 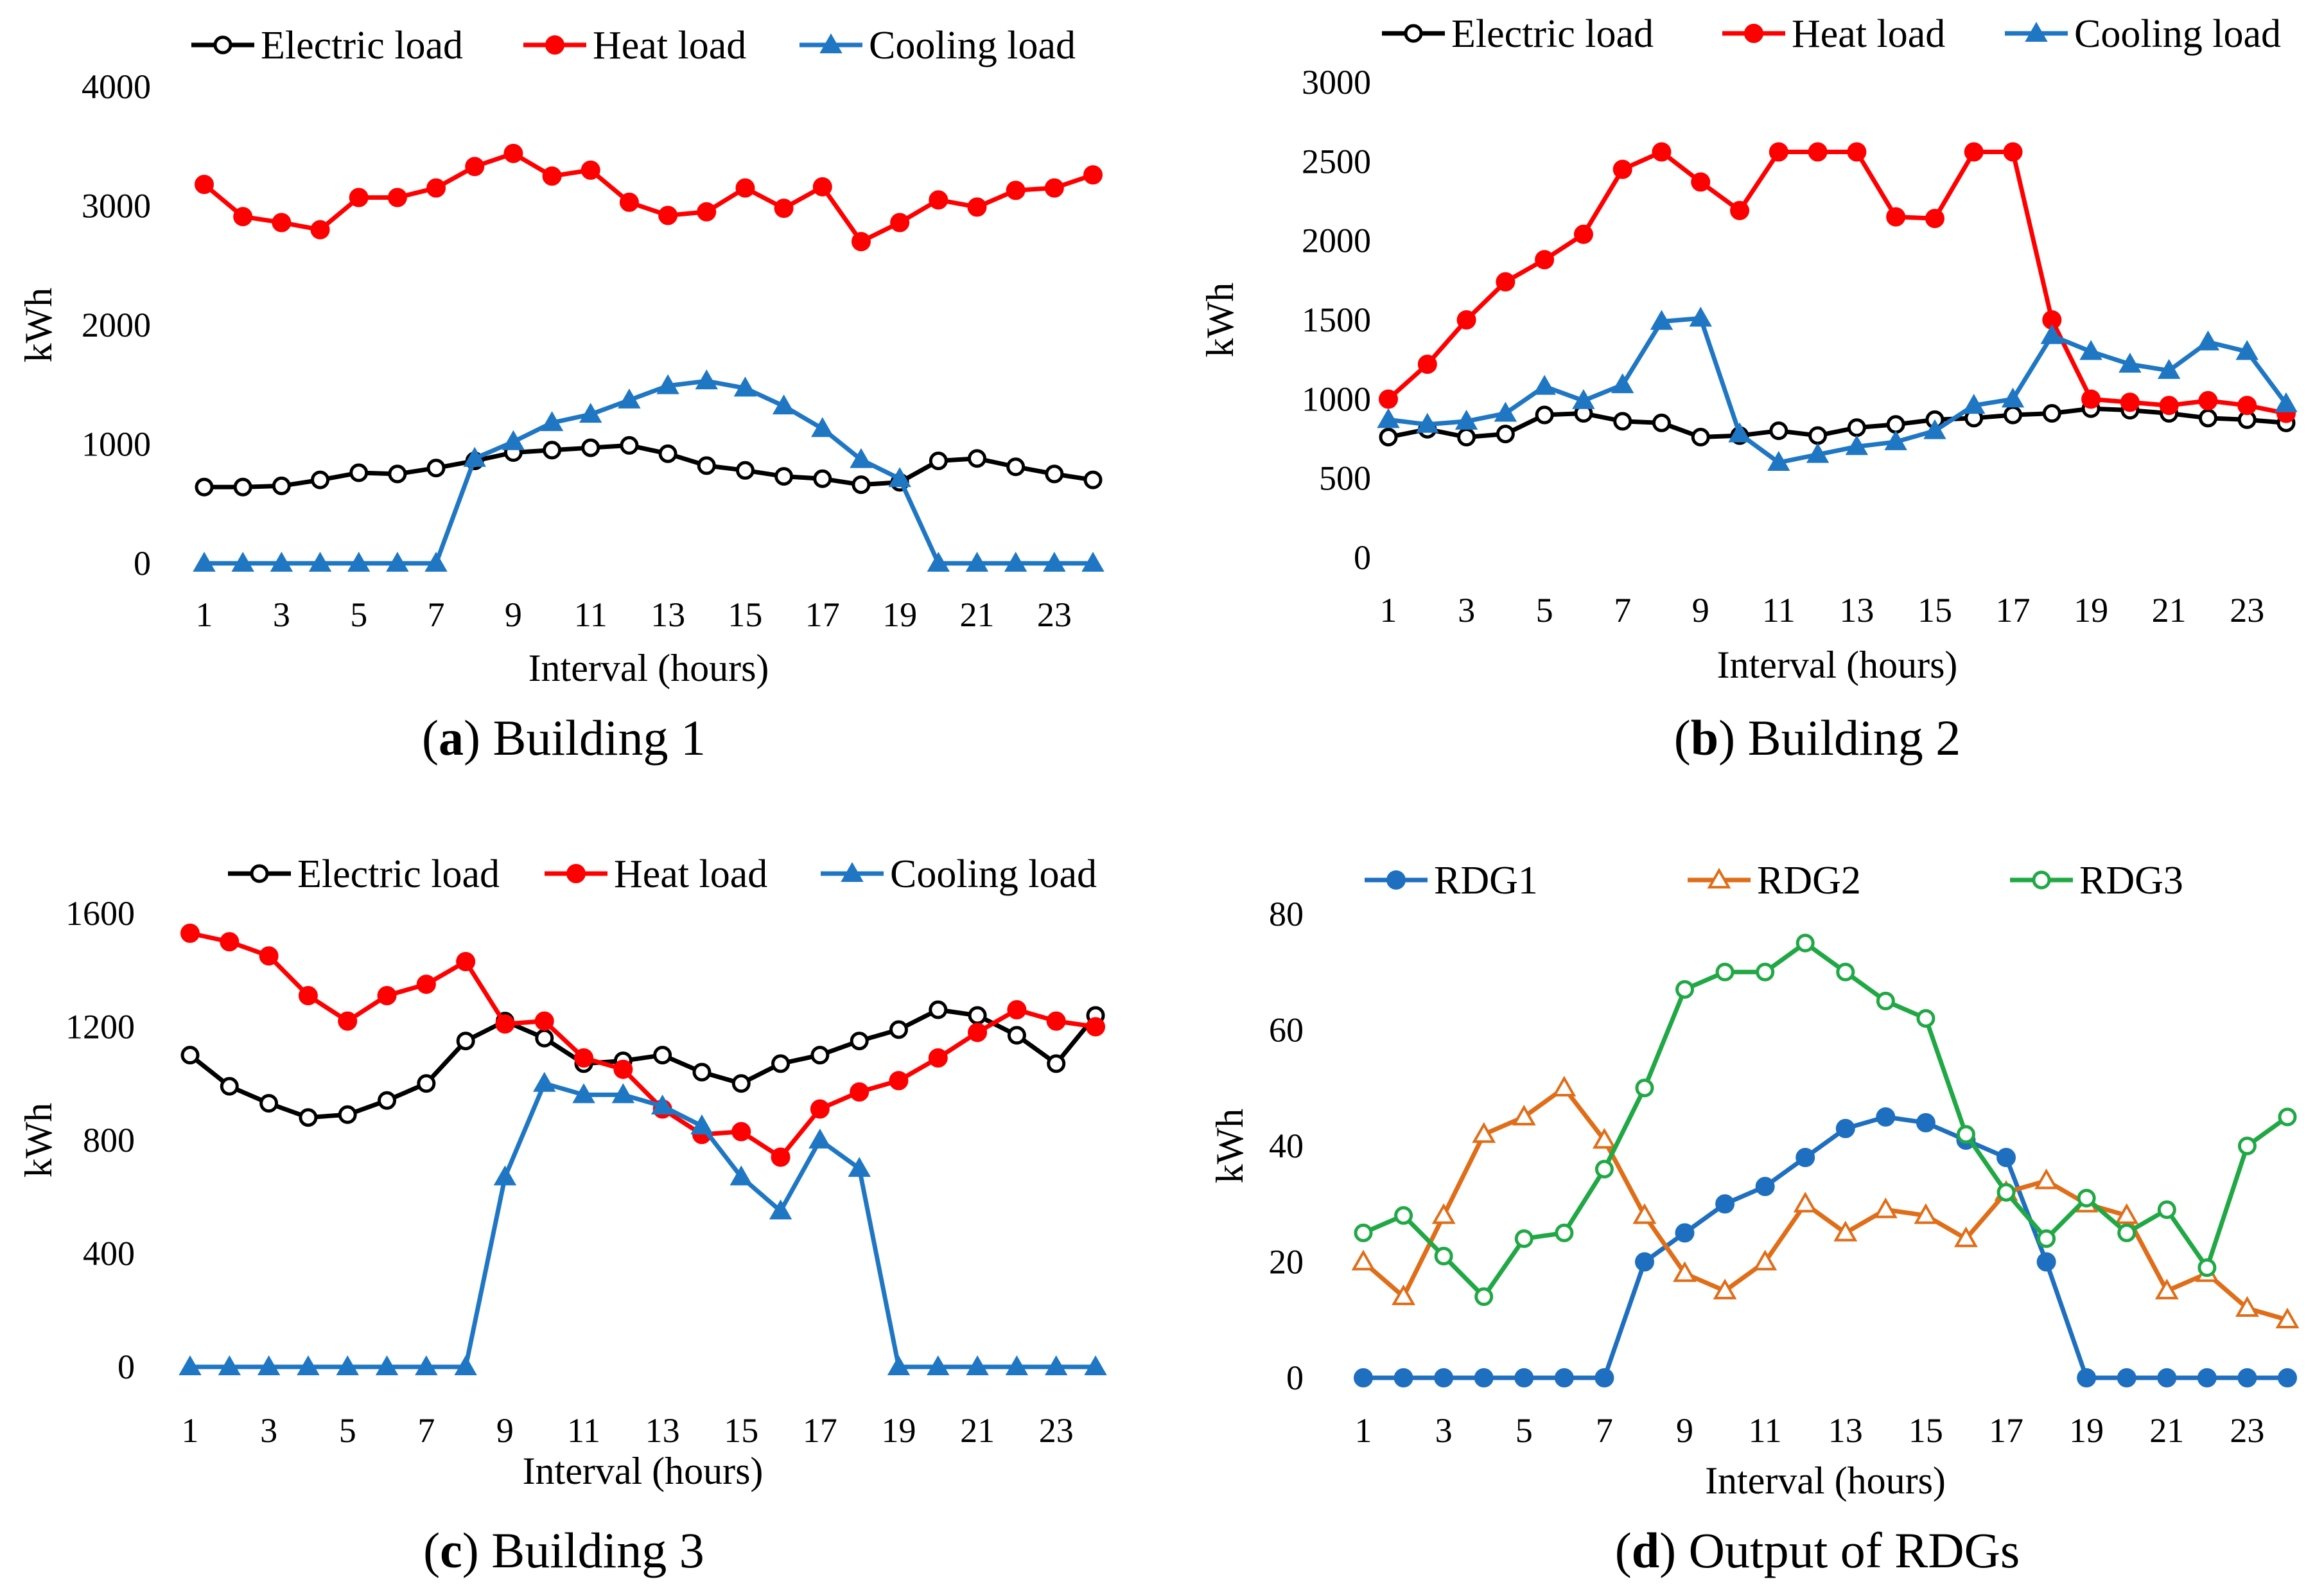 What do you see at coordinates (690, 874) in the screenshot?
I see `legend-label: Heat load` at bounding box center [690, 874].